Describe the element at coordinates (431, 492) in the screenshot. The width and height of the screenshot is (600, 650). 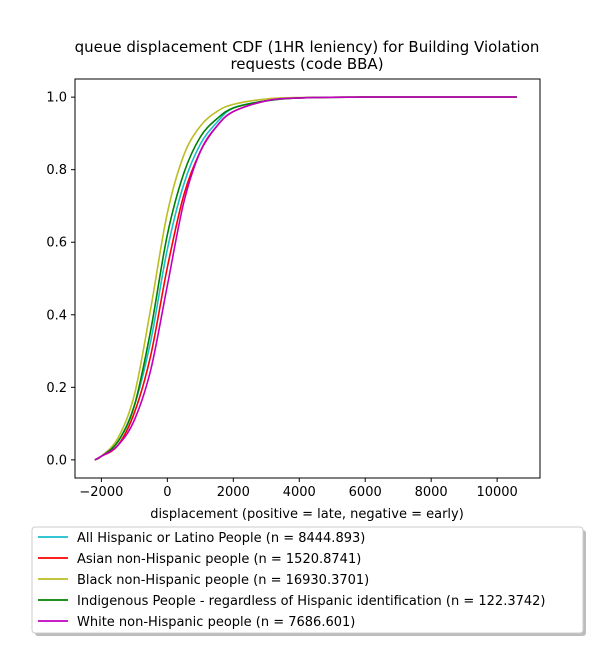
I see `x-tick-label: 8000` at that location.